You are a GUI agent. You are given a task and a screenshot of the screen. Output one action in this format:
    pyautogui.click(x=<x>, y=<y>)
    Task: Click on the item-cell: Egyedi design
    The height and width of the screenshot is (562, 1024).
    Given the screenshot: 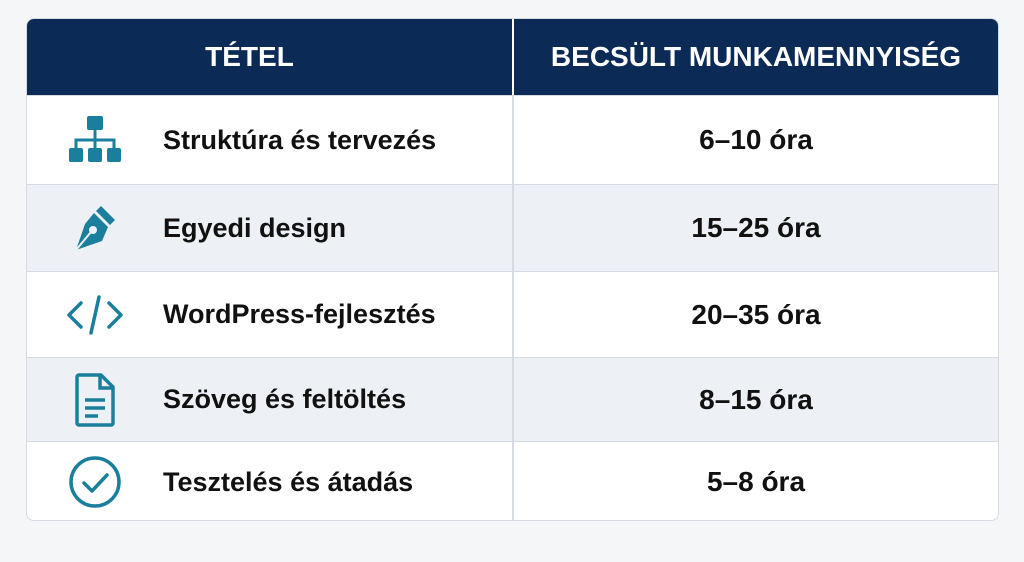 What is the action you would take?
    pyautogui.click(x=270, y=228)
    